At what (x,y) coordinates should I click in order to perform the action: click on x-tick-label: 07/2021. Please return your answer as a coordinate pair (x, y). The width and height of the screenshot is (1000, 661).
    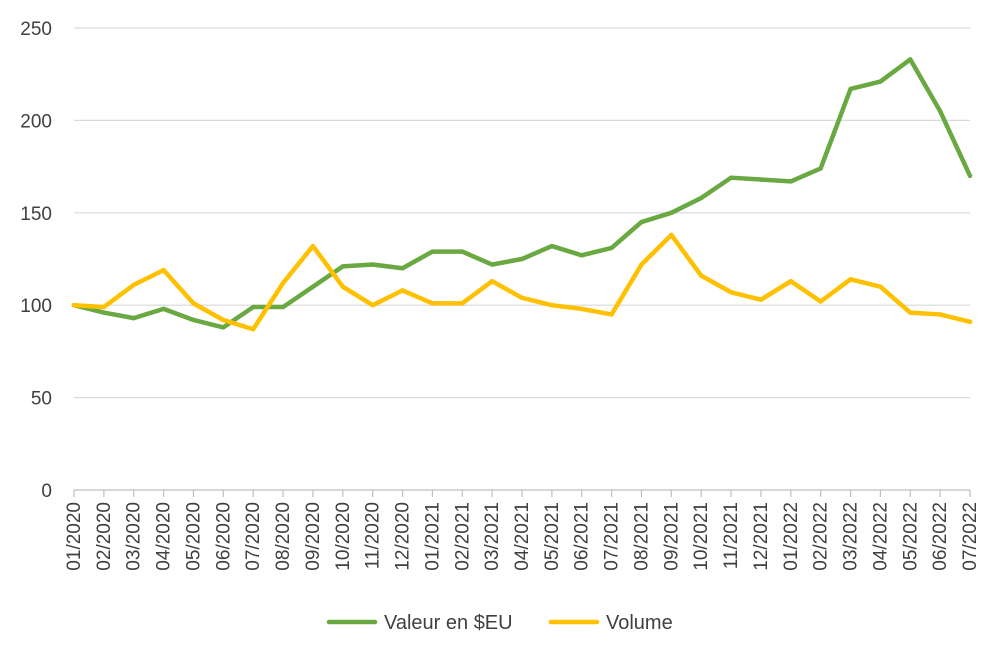
    Looking at the image, I should click on (612, 536).